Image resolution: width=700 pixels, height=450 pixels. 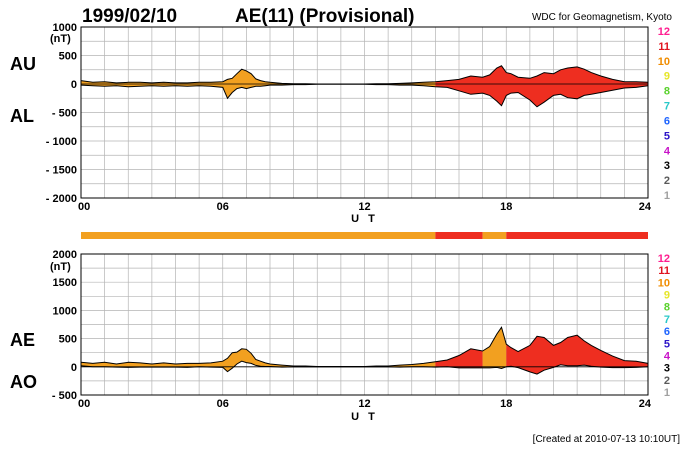 What do you see at coordinates (23, 64) in the screenshot?
I see `series-label-au: AU` at bounding box center [23, 64].